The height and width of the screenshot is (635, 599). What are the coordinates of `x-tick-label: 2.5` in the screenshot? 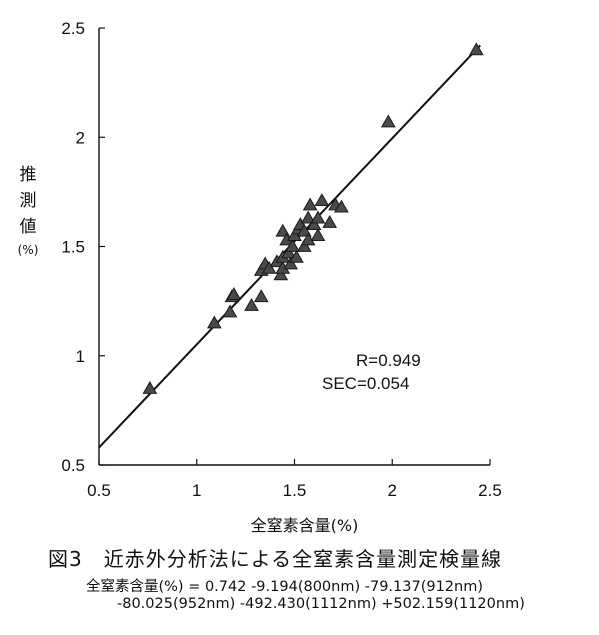 It's located at (490, 490).